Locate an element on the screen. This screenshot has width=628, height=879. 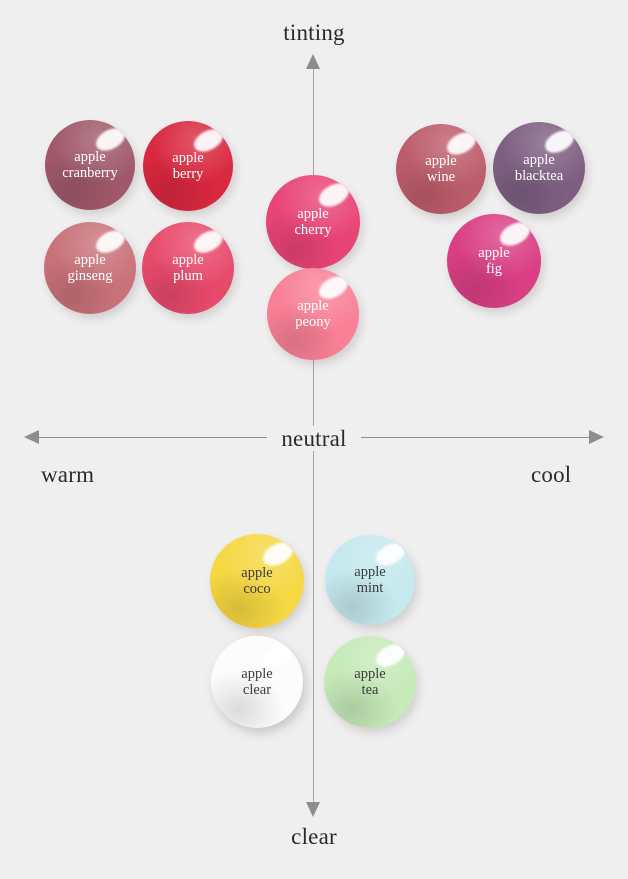
swatch-label-line2: cranberry is located at coordinates (90, 173).